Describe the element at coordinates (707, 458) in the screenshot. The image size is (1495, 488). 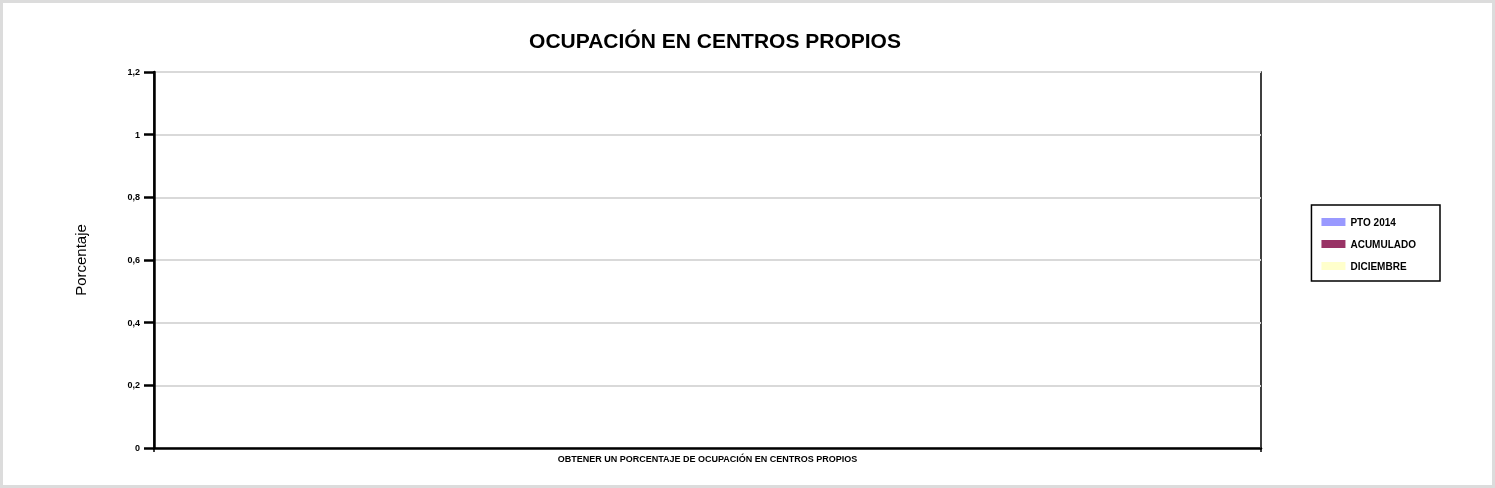
I see `x-tick-label: OBTENER UN PORCENTAJE DE OCUPACIÓN EN CENTROS PROPIOS` at that location.